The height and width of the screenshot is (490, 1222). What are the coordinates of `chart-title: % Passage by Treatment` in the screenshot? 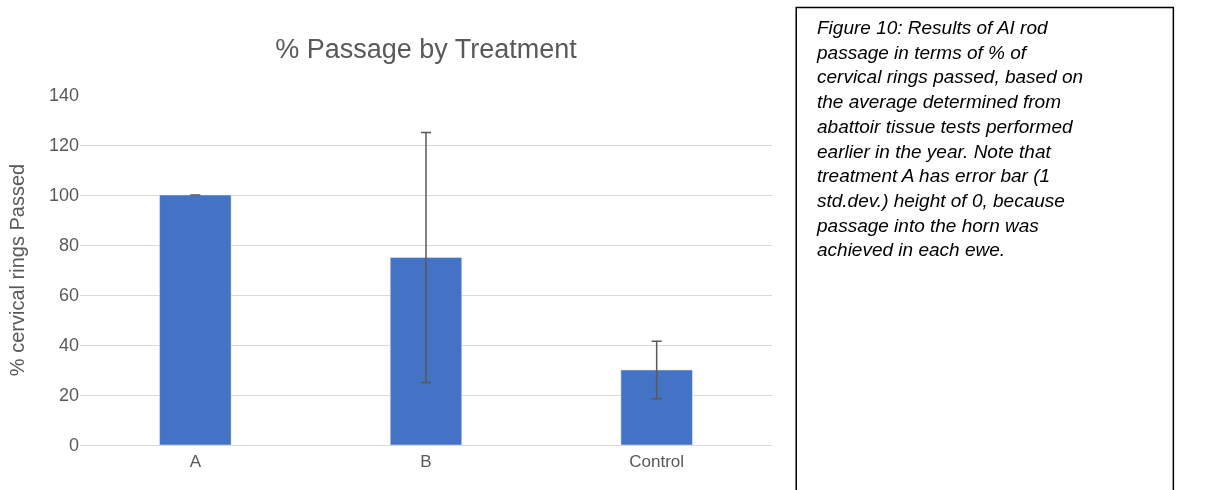 It's located at (426, 49).